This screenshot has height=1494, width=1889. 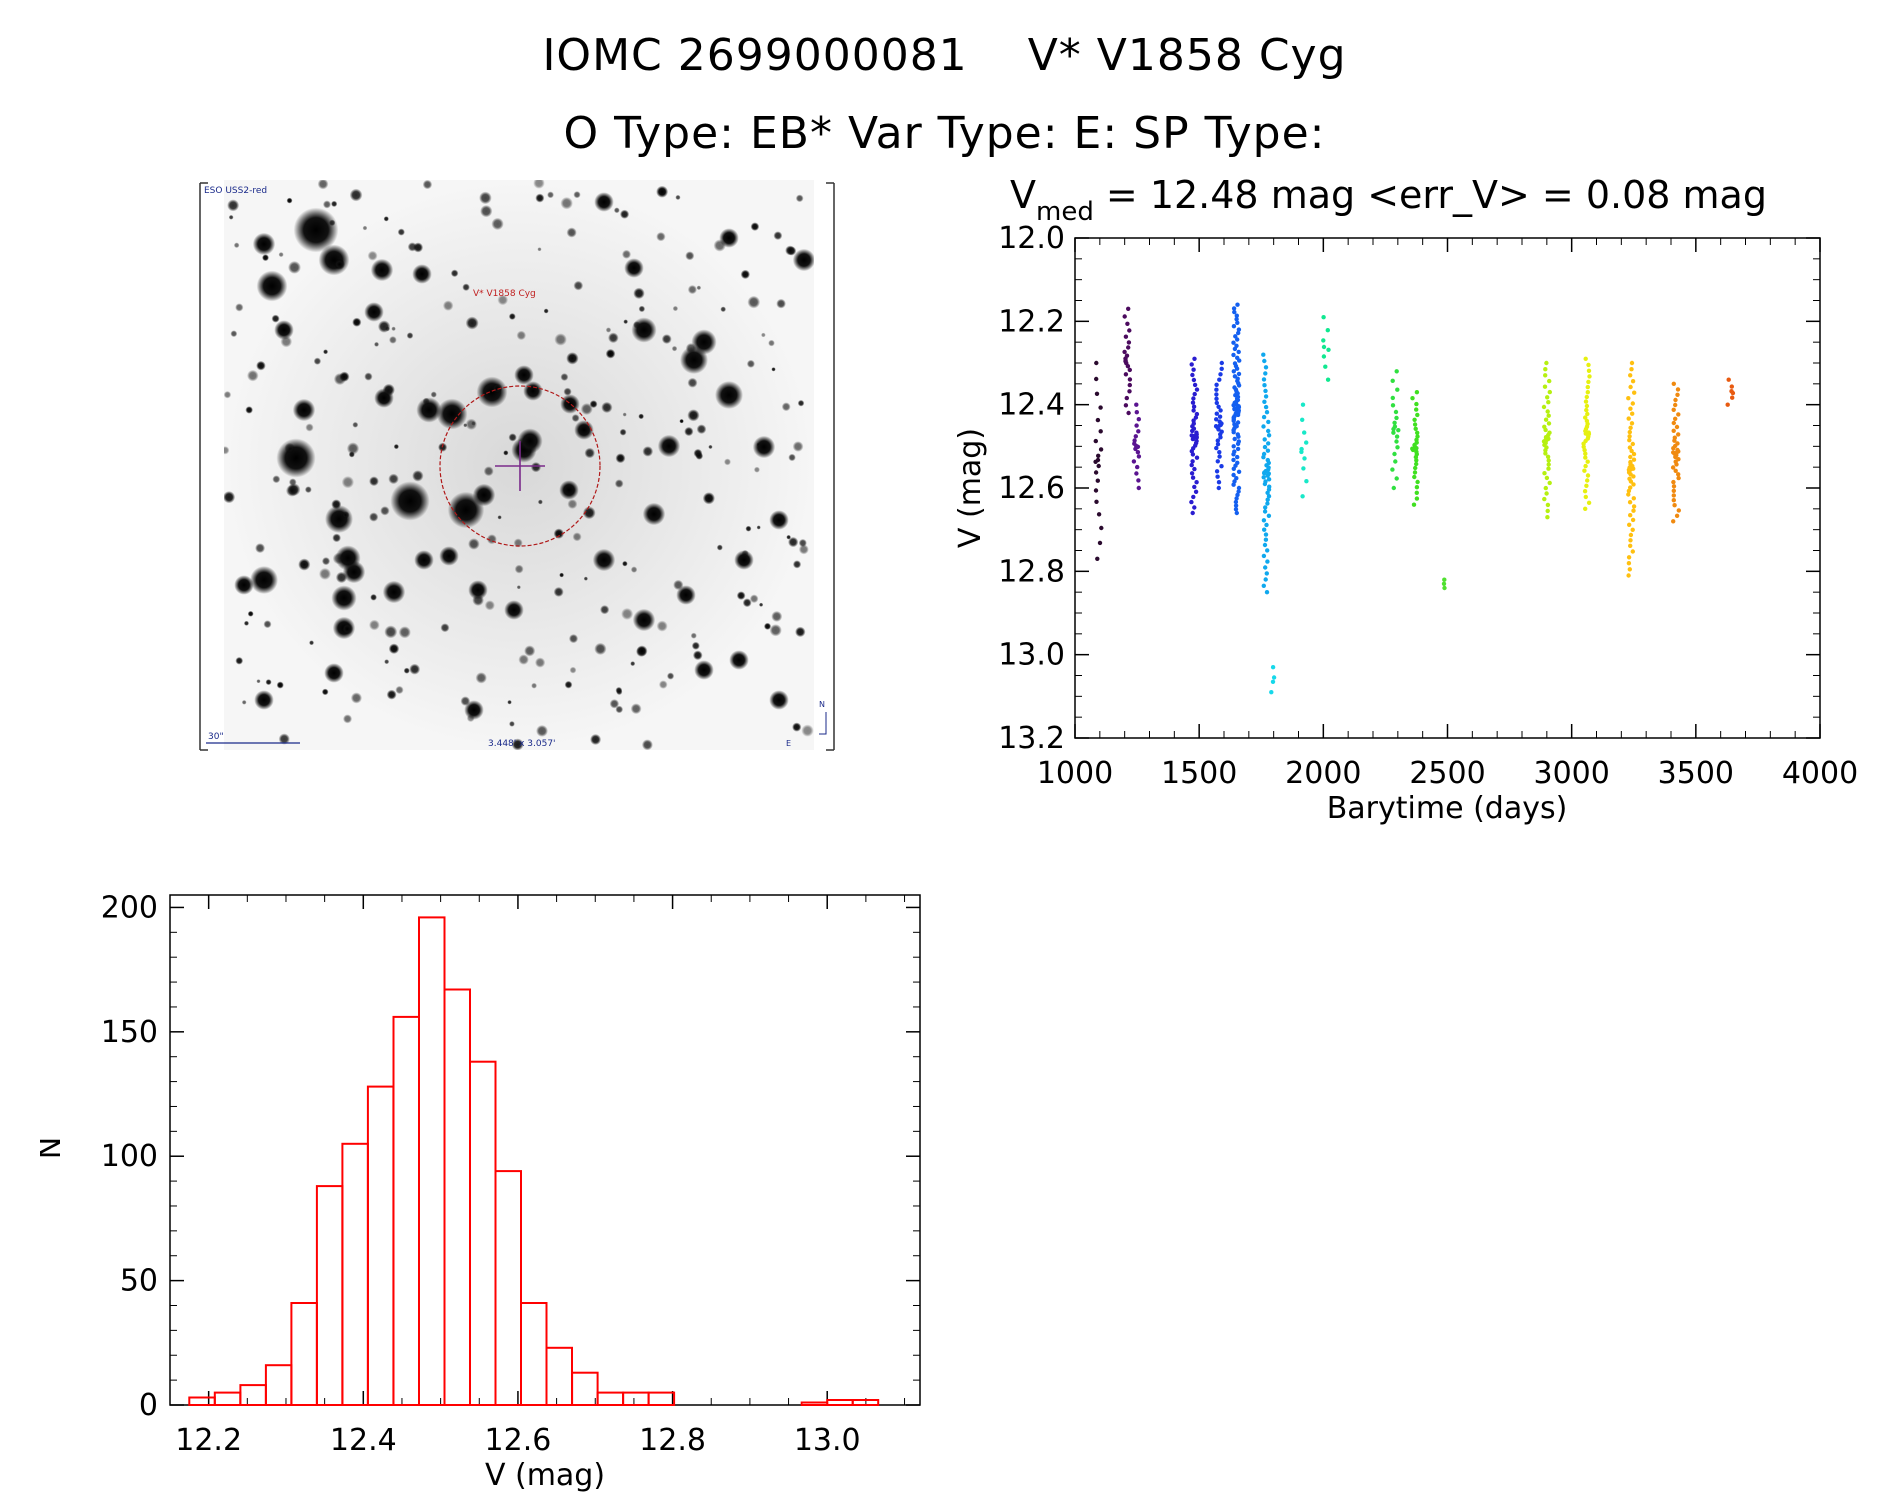 I want to click on scale-label: 30", so click(x=216, y=737).